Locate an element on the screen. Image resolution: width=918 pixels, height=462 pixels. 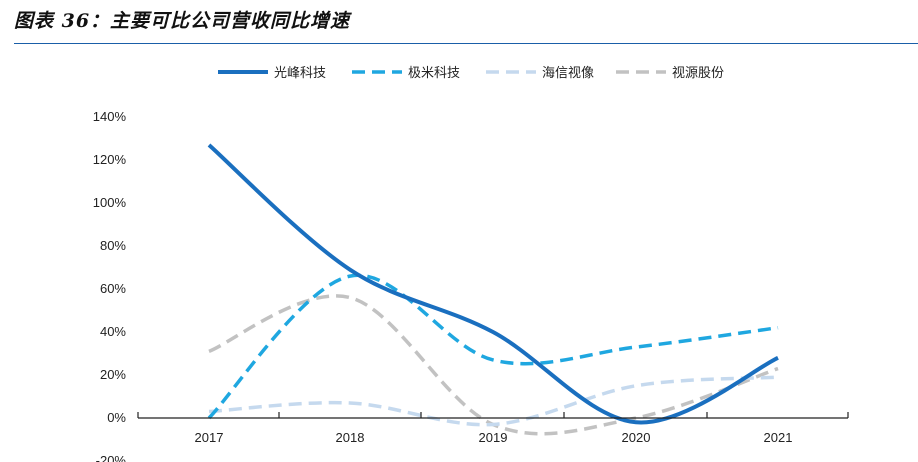
x-tick-label: 2017 is located at coordinates (209, 437).